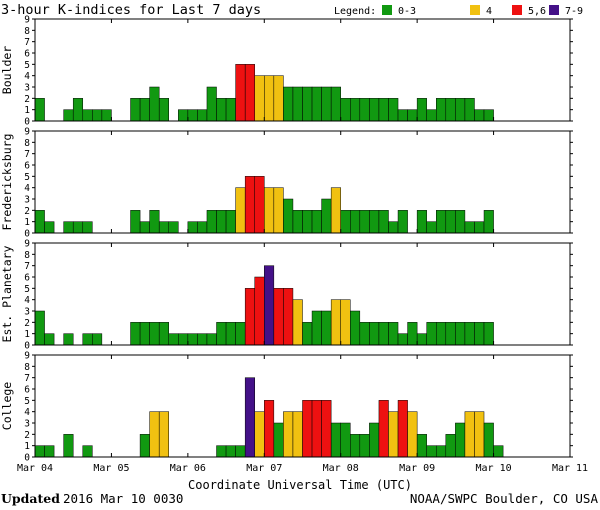 The width and height of the screenshot is (600, 510). Describe the element at coordinates (570, 468) in the screenshot. I see `x-tick-label: Mar 11` at that location.